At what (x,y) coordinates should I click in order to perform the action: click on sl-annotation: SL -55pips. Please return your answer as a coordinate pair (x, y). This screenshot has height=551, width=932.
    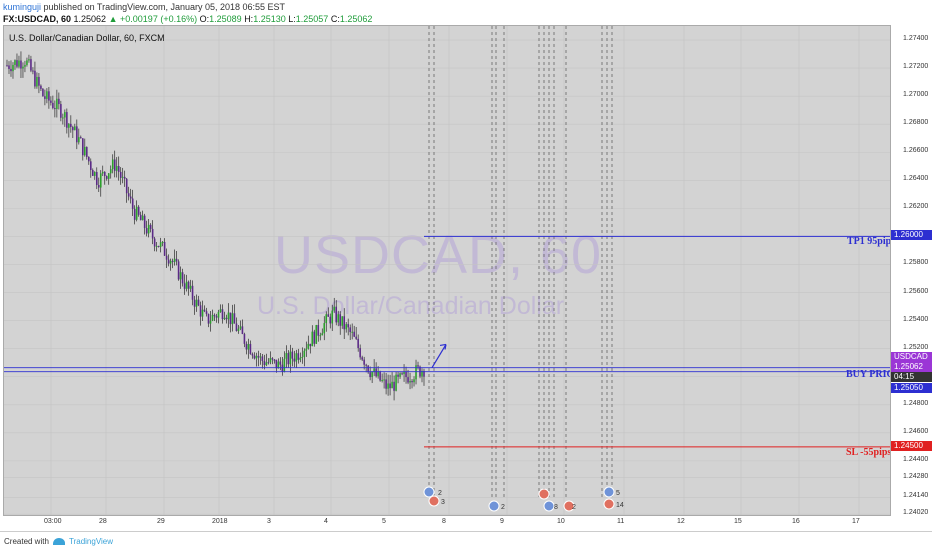
    Looking at the image, I should click on (868, 452).